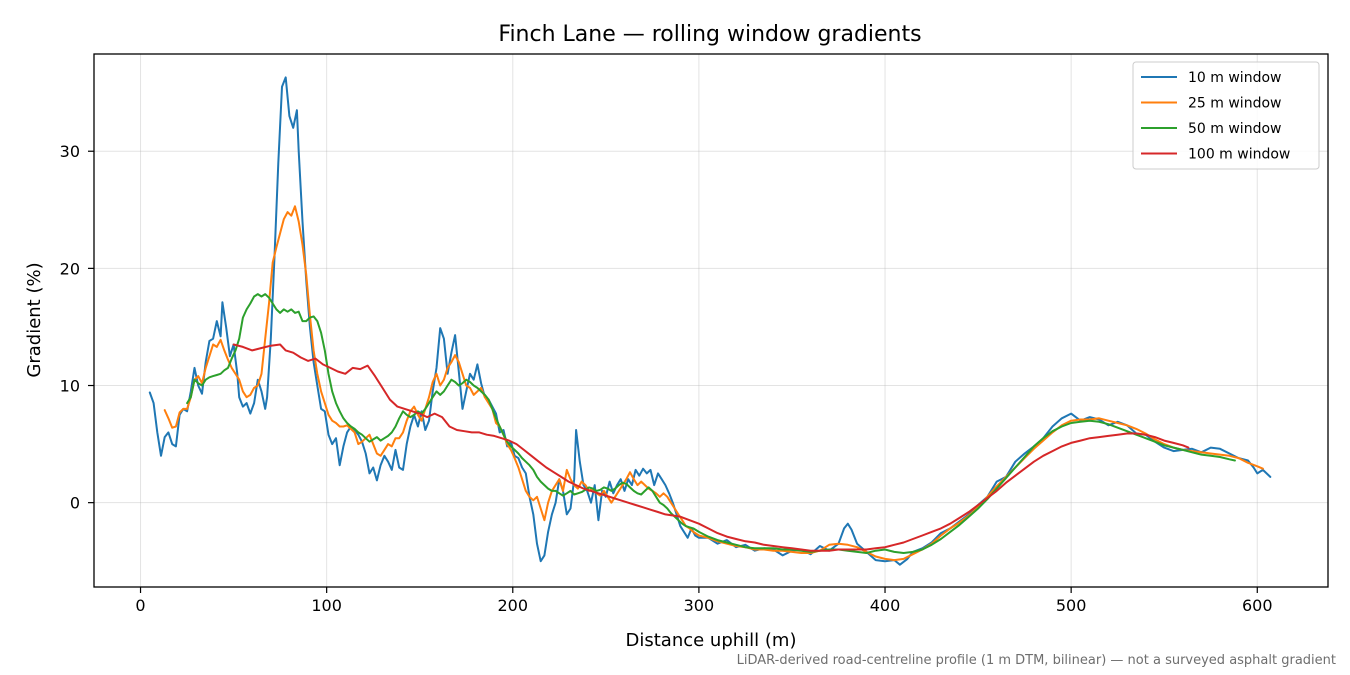 This screenshot has height=675, width=1350. Describe the element at coordinates (326, 605) in the screenshot. I see `x-tick-label: 100` at that location.